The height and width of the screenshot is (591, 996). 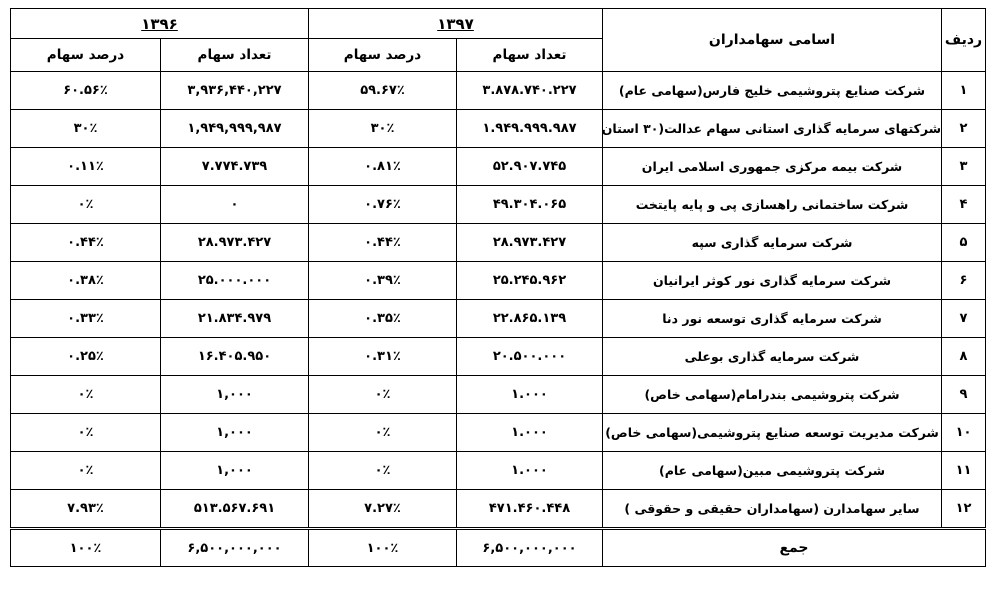 What do you see at coordinates (529, 128) in the screenshot?
I see `shares-1397-cell: ۱.۹۴۹.۹۹۹.۹۸۷` at bounding box center [529, 128].